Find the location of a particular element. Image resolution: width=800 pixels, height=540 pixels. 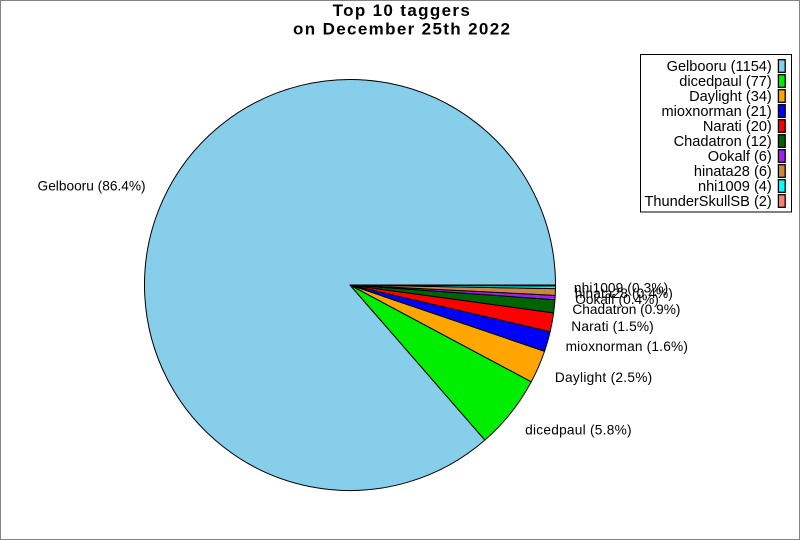

svg-text: Narati (20) is located at coordinates (737, 127).